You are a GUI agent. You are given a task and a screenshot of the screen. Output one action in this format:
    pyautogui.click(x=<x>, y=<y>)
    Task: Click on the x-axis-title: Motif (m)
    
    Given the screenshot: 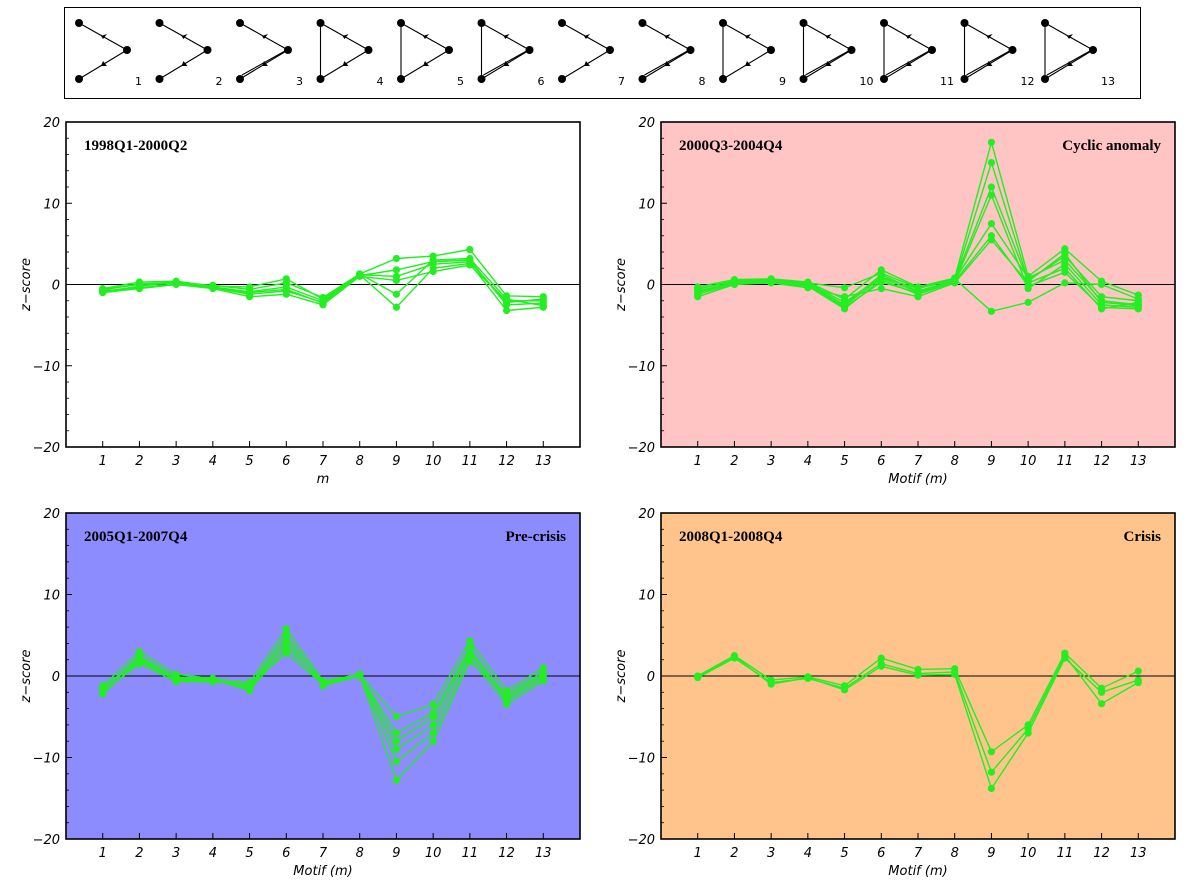 What is the action you would take?
    pyautogui.click(x=322, y=871)
    